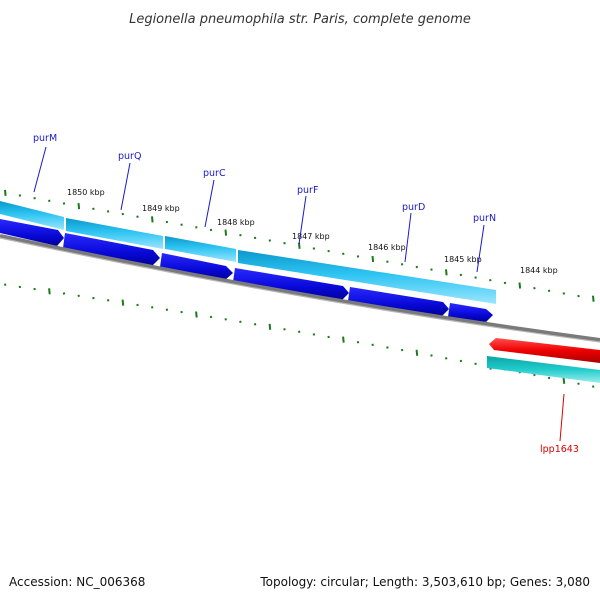  Describe the element at coordinates (311, 236) in the screenshot. I see `tick-label: 1847 kbp` at that location.